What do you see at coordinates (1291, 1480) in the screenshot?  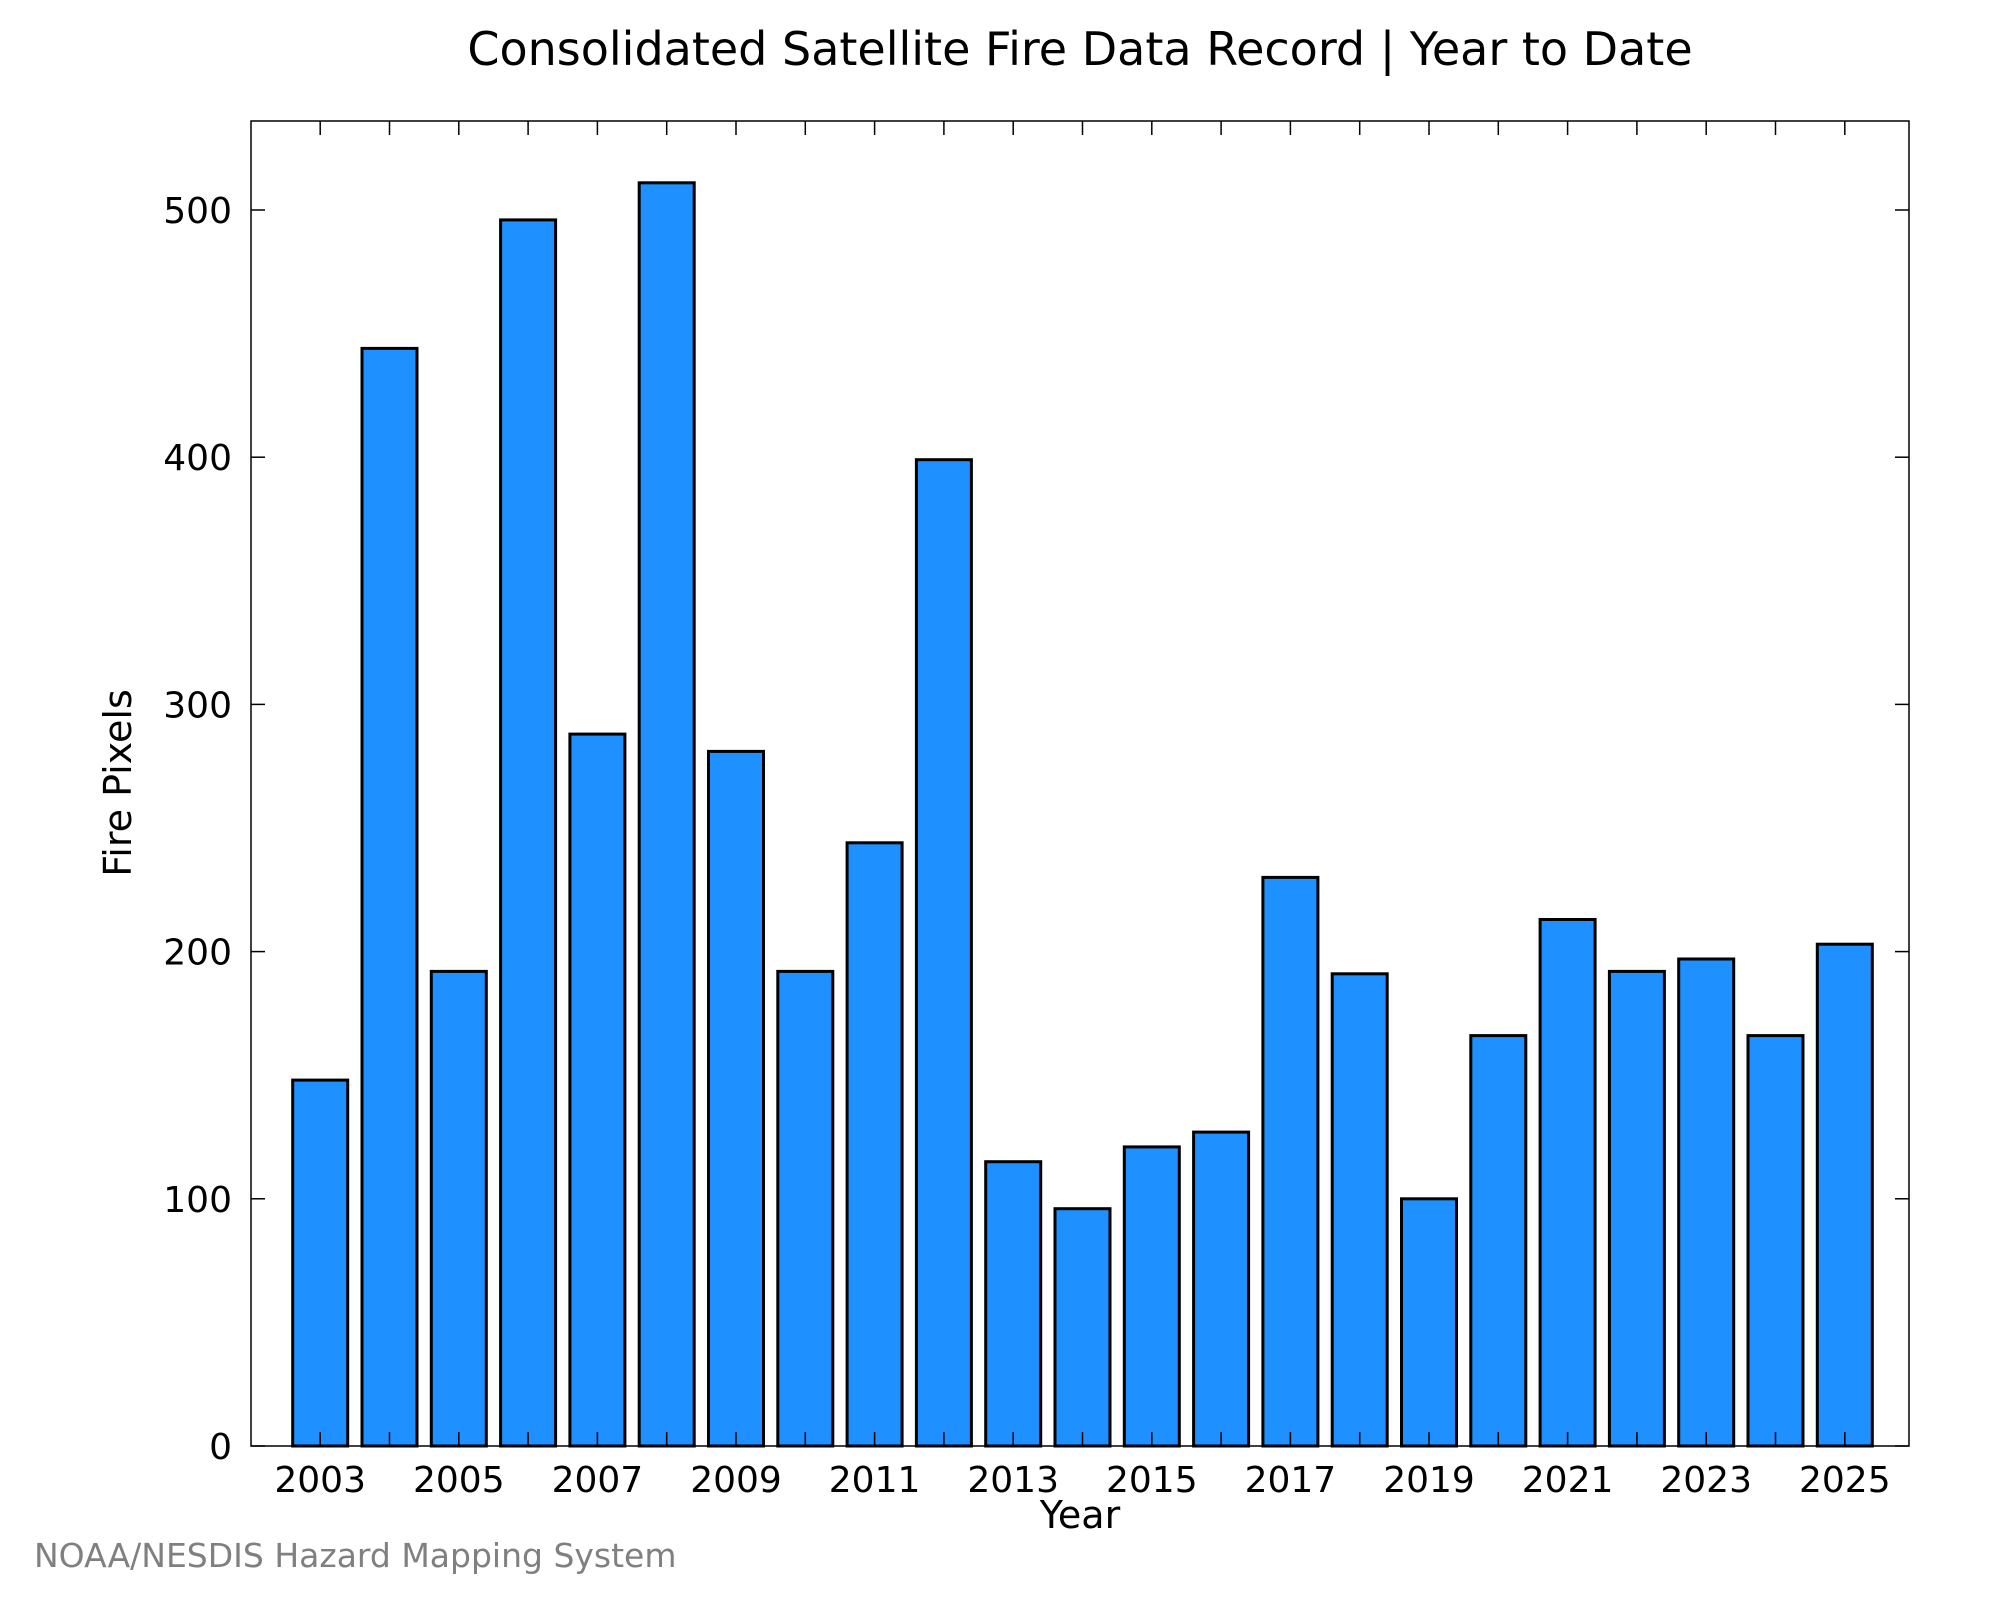 I see `x-tick-label: 2017` at bounding box center [1291, 1480].